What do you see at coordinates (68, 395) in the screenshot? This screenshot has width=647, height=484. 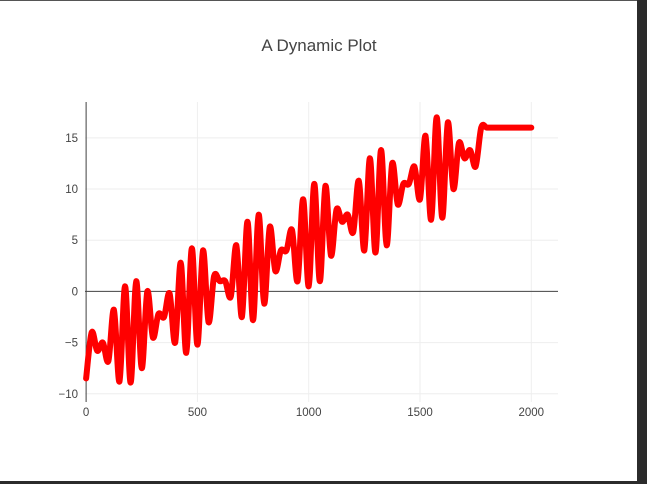 I see `y-tick-label: −10` at bounding box center [68, 395].